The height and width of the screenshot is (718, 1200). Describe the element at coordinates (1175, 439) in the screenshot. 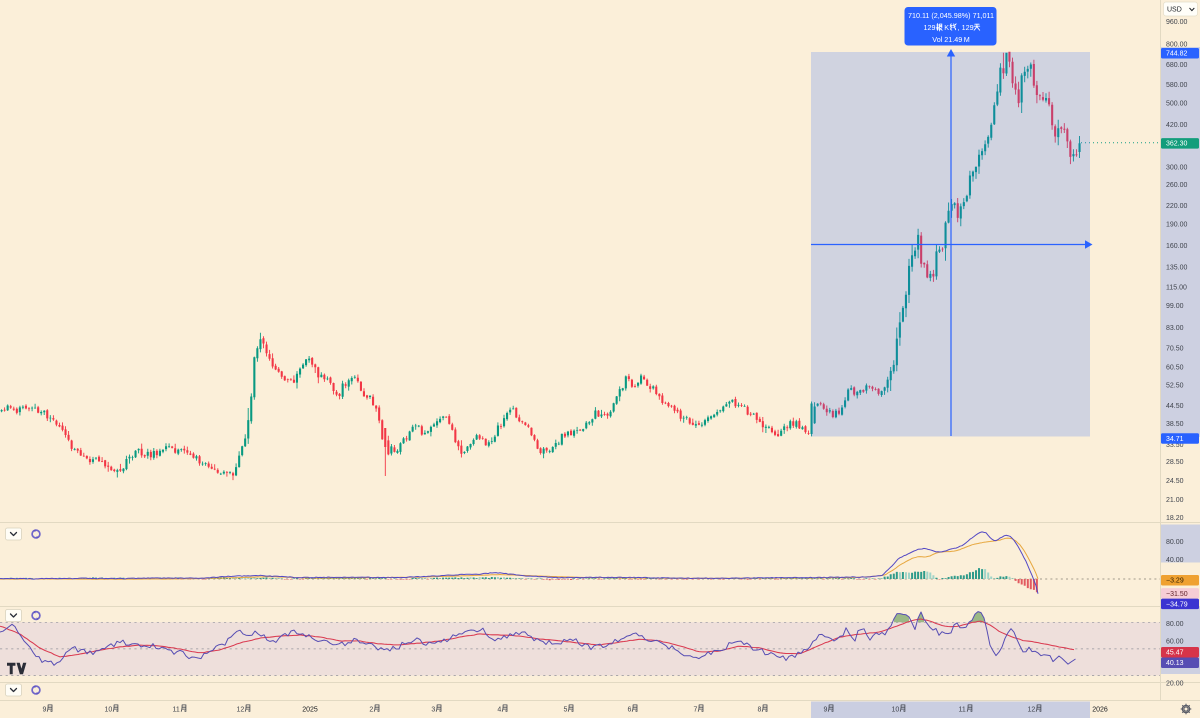

I see `svg-text: 34.71` at that location.